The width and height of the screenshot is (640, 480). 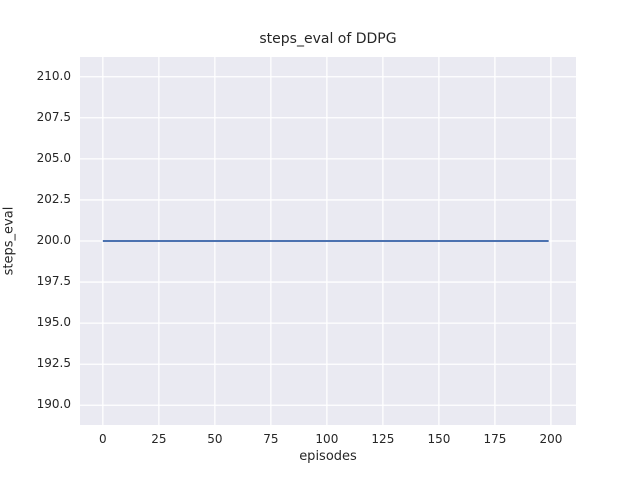 What do you see at coordinates (53, 75) in the screenshot?
I see `y-tick-label: 210.0` at bounding box center [53, 75].